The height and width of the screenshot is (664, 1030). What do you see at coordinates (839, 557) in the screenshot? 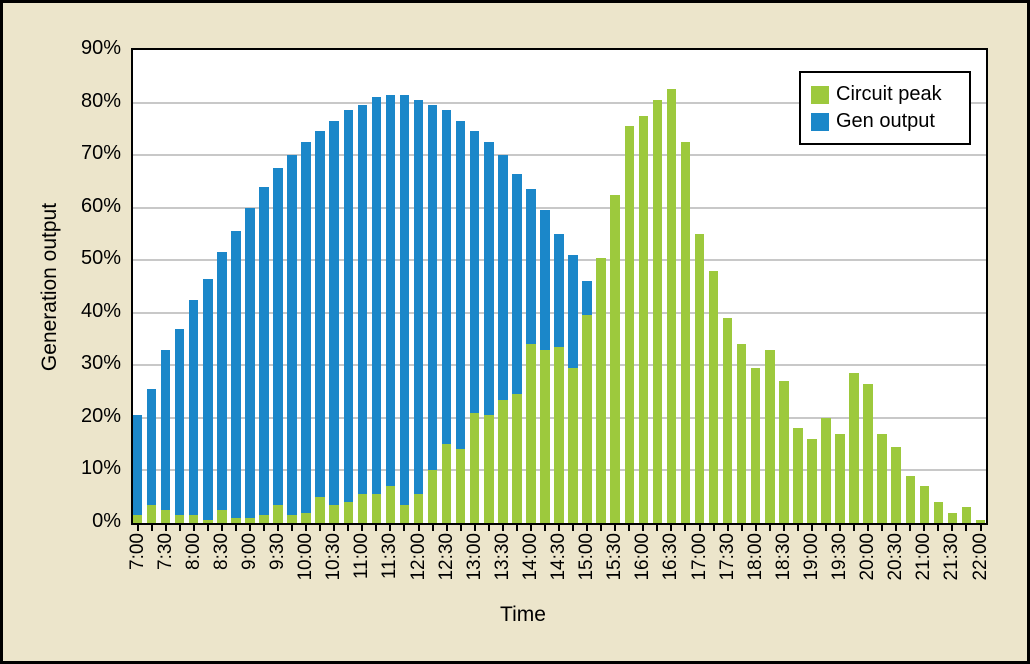
I see `x-tick-label: 19:30` at bounding box center [839, 557].